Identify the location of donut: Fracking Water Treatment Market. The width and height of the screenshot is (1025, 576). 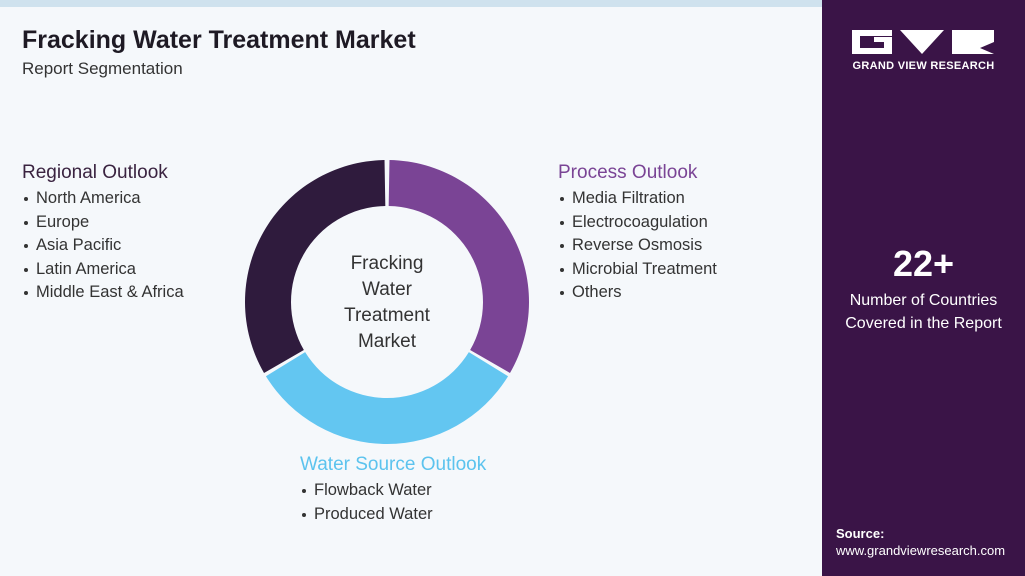
(387, 302).